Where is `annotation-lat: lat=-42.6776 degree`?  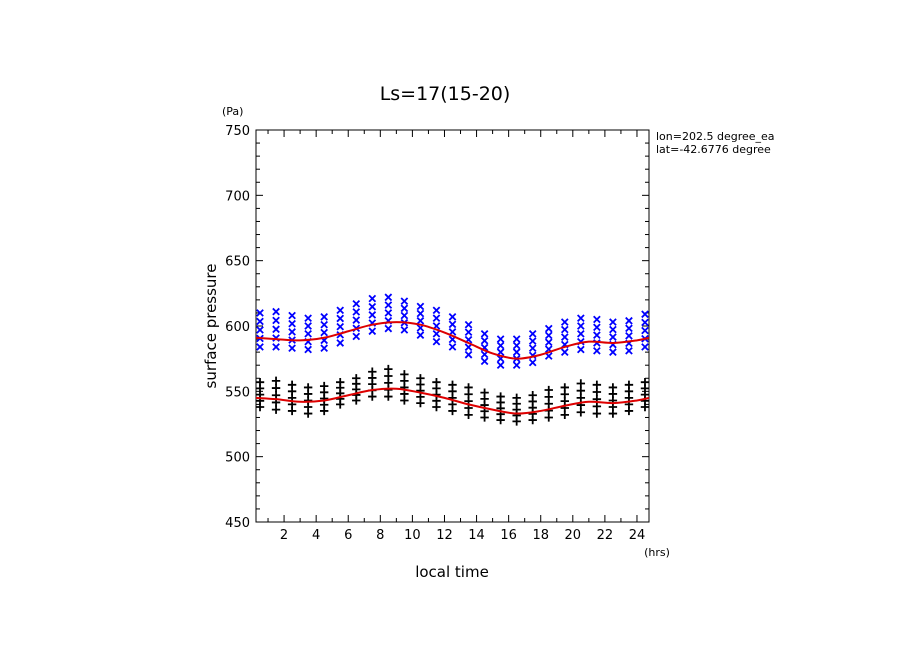
annotation-lat: lat=-42.6776 degree is located at coordinates (713, 149).